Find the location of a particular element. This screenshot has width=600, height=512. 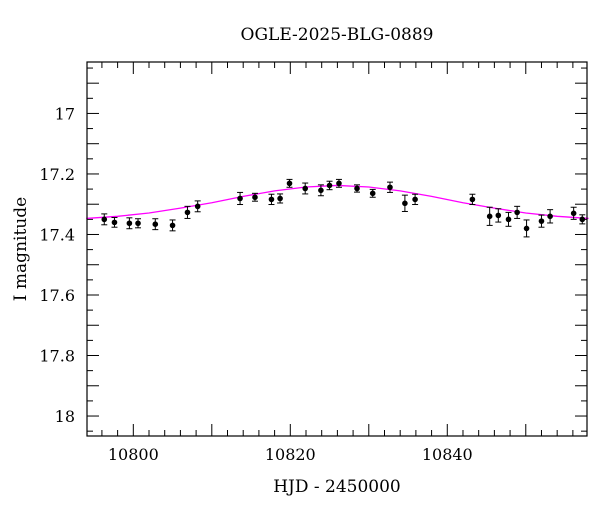

chart-title: OGLE-2025-BLG-0889 is located at coordinates (337, 35).